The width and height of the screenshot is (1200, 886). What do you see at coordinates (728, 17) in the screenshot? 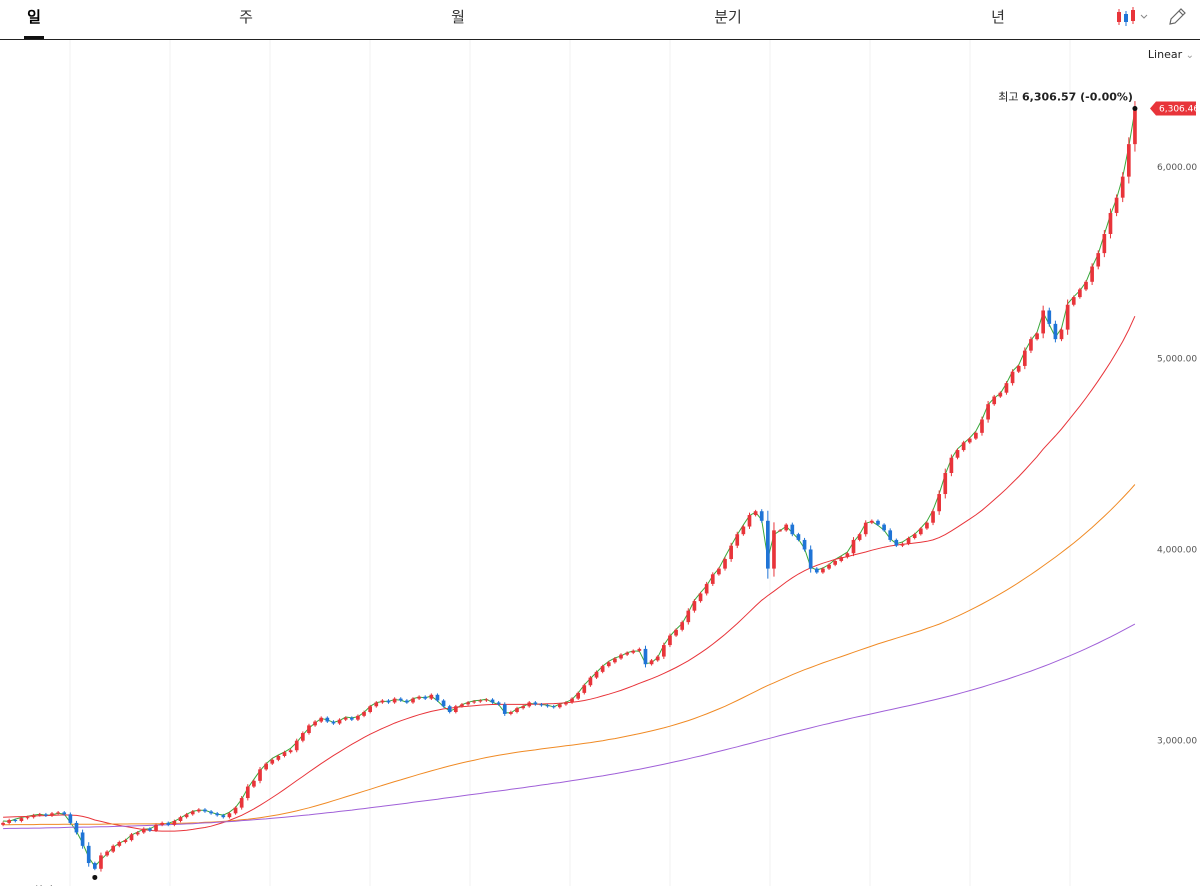
I see `tab-quarter: 분기` at bounding box center [728, 17].